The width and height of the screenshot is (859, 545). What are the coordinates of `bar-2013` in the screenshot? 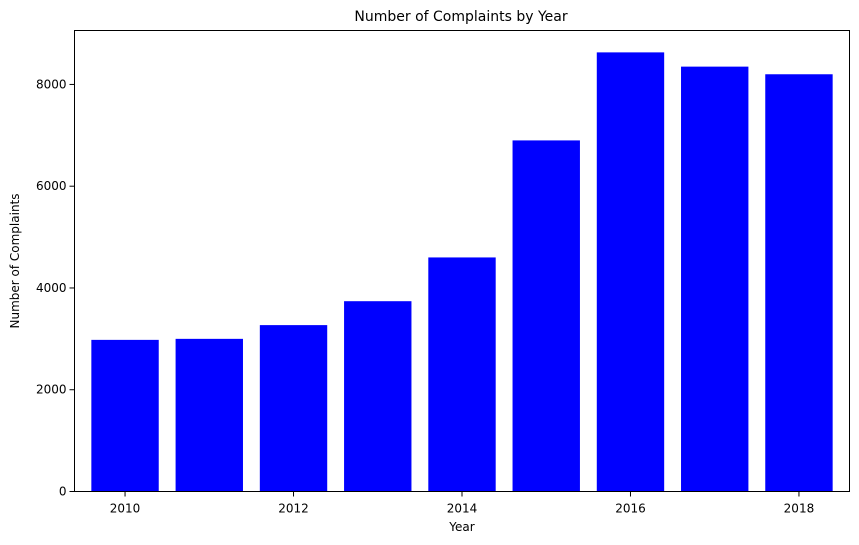 It's located at (378, 396).